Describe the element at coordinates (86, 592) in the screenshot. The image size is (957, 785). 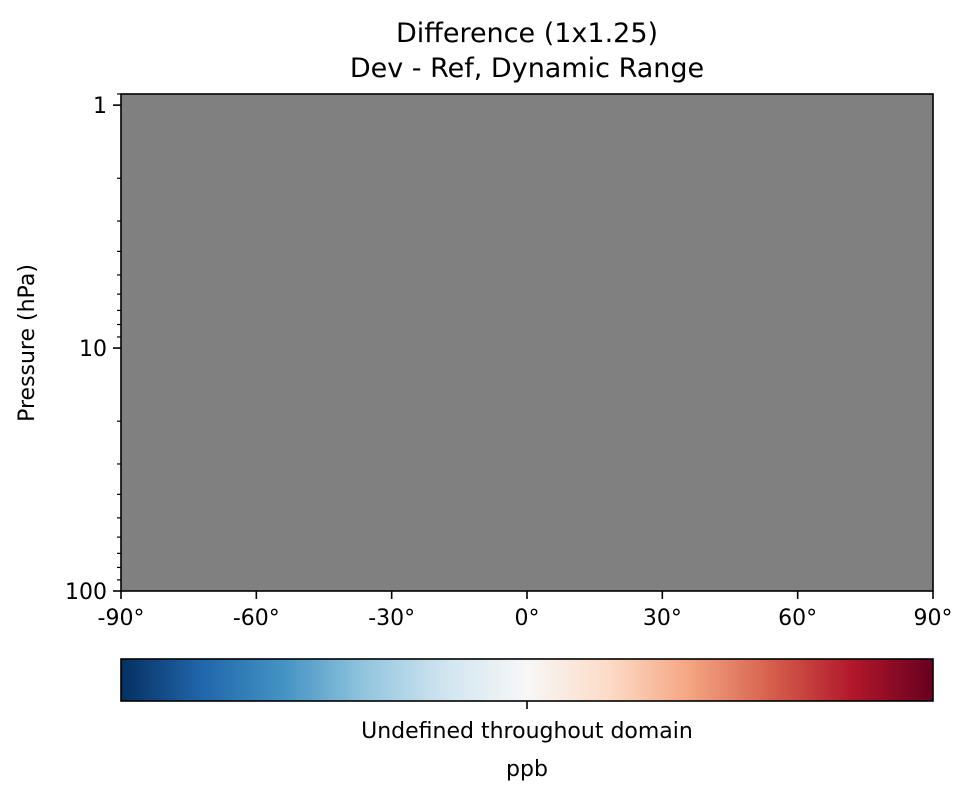
I see `y-tick-label: 100` at that location.